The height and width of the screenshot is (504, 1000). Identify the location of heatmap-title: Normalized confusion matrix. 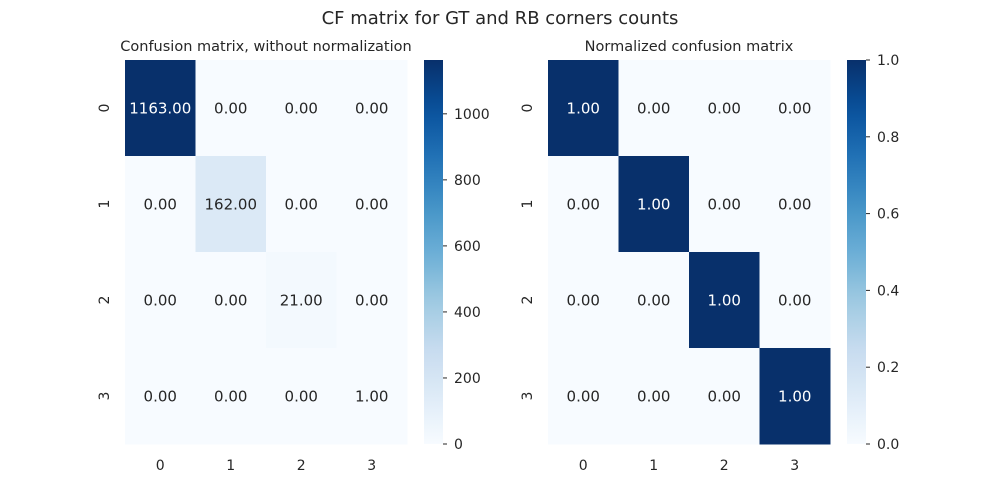
(689, 47).